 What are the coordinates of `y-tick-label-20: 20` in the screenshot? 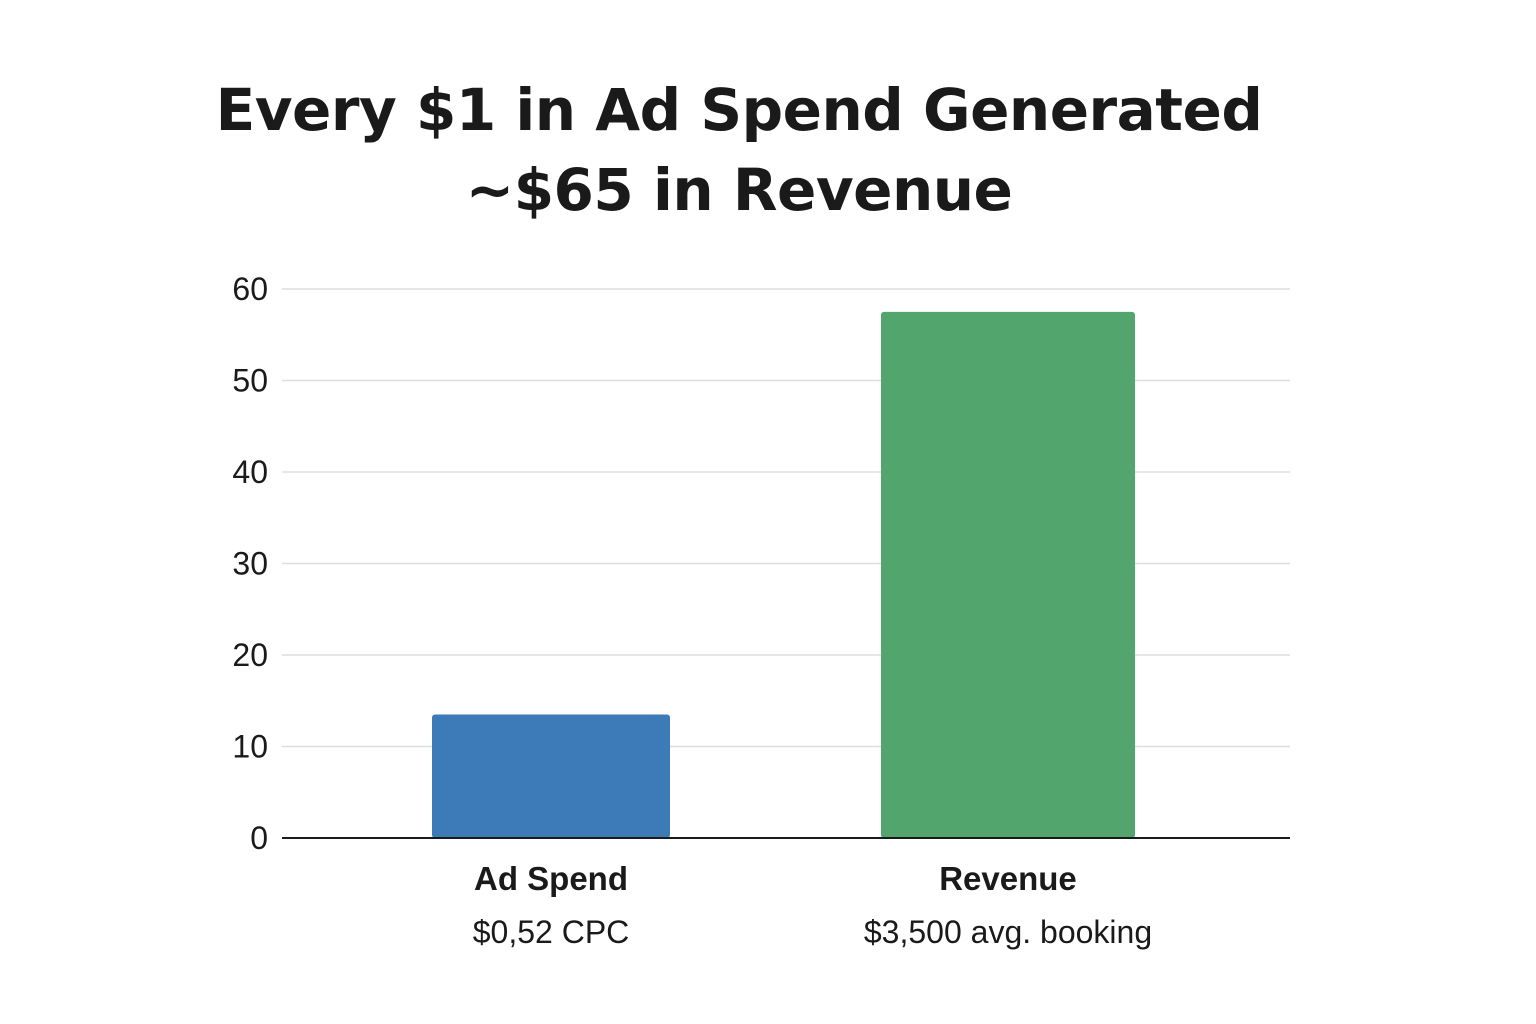 It's located at (250, 655).